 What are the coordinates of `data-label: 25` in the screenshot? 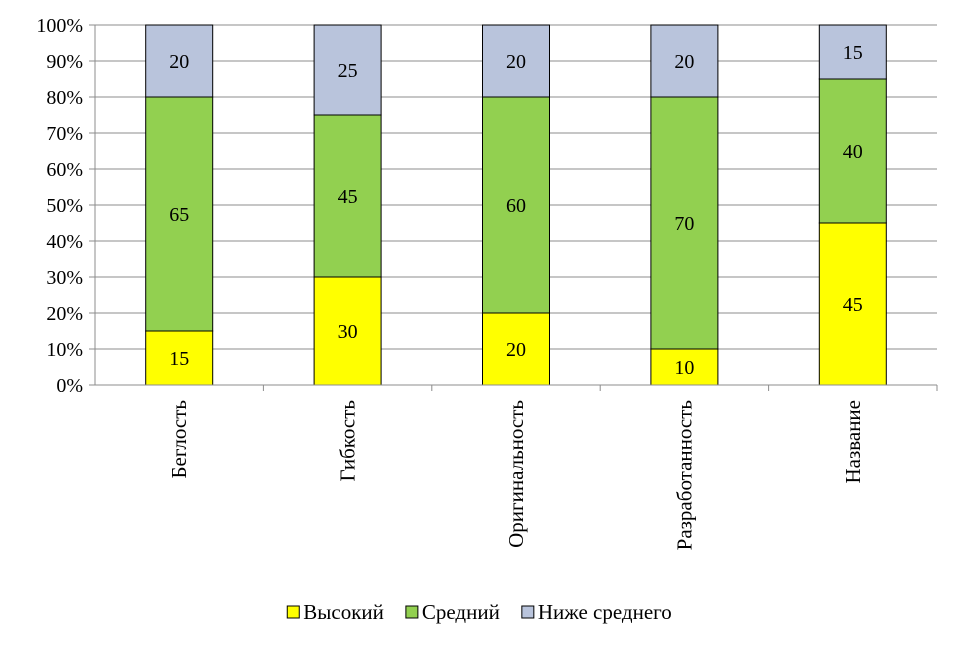 It's located at (348, 71).